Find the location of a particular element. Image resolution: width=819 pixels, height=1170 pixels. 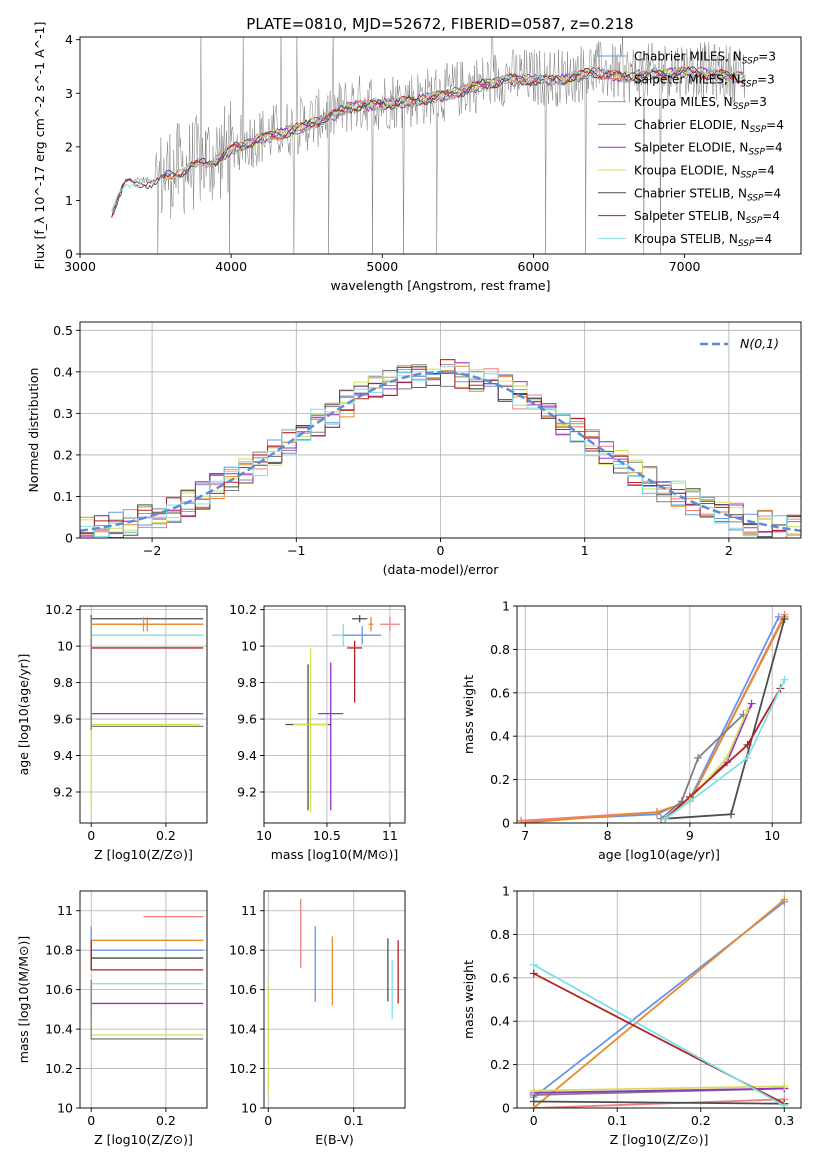

legend-label: Chabrier STELIB, NSSP=4 is located at coordinates (707, 194).